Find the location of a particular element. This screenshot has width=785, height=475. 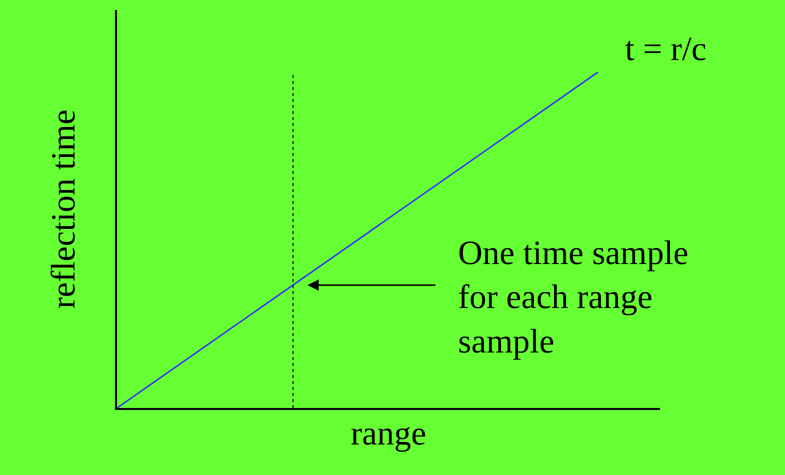

x-axis-title: range is located at coordinates (388, 434).